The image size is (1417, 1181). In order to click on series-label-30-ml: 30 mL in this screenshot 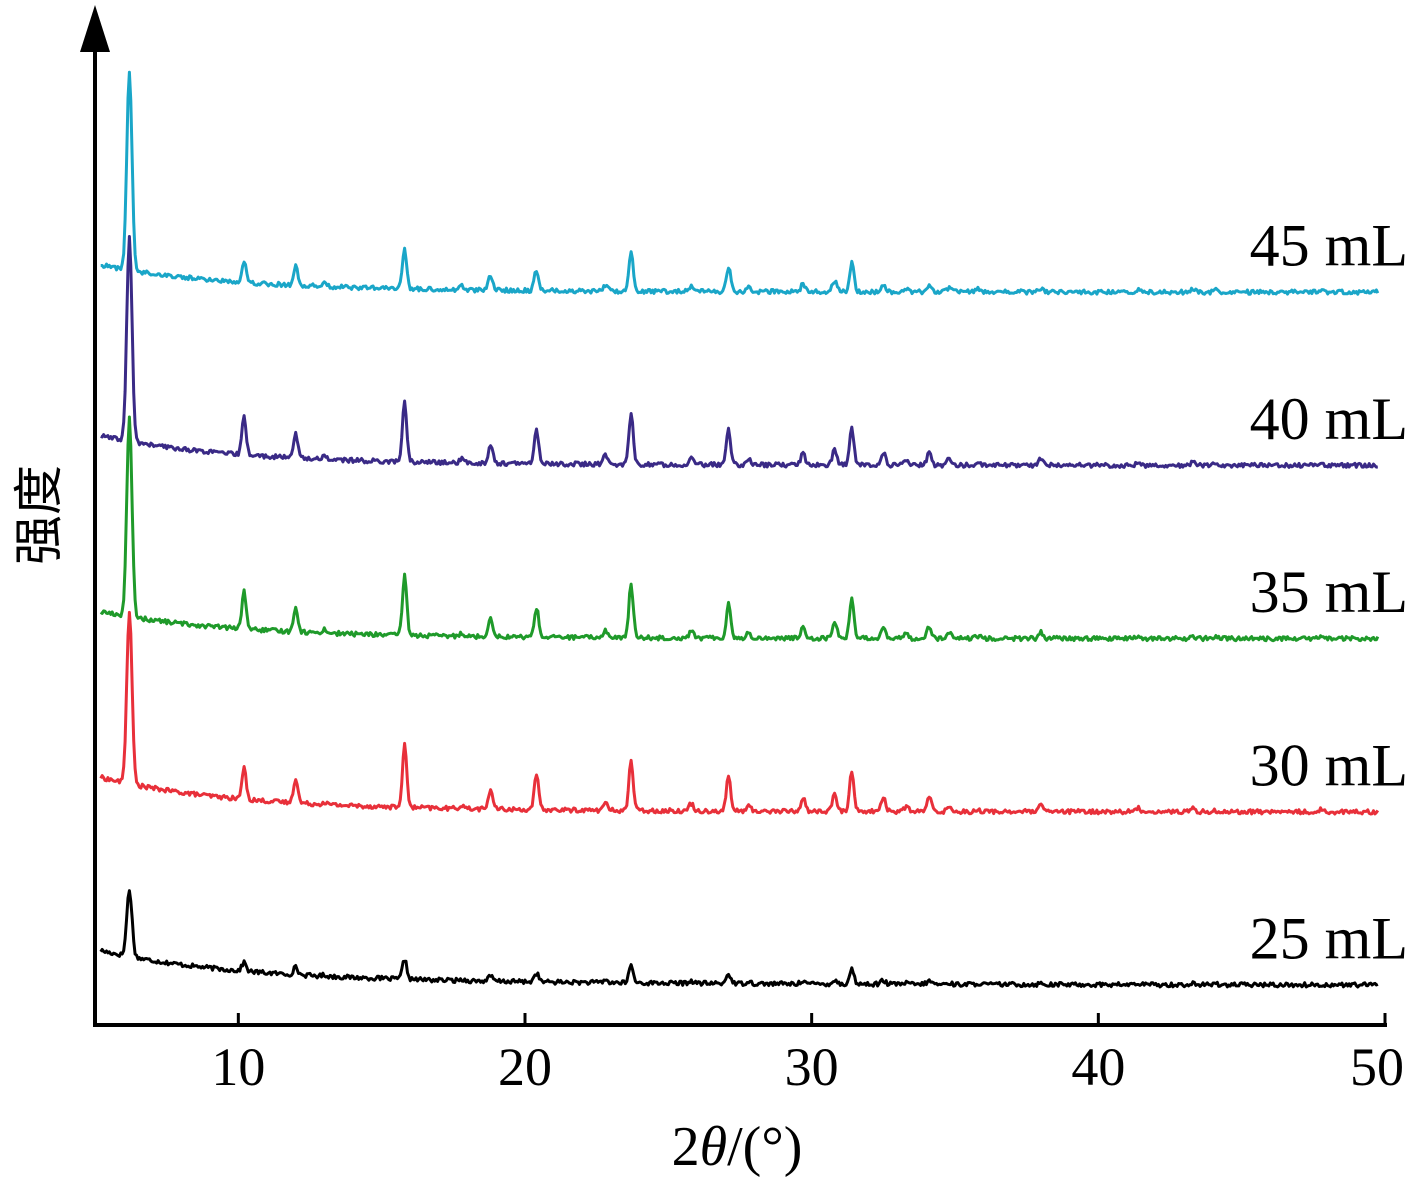, I will do `click(1329, 765)`.